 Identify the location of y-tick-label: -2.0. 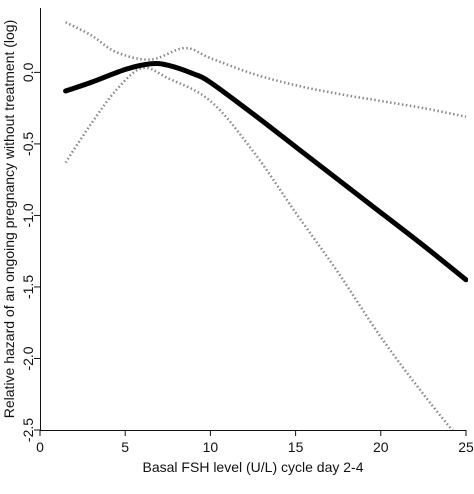
(28, 358).